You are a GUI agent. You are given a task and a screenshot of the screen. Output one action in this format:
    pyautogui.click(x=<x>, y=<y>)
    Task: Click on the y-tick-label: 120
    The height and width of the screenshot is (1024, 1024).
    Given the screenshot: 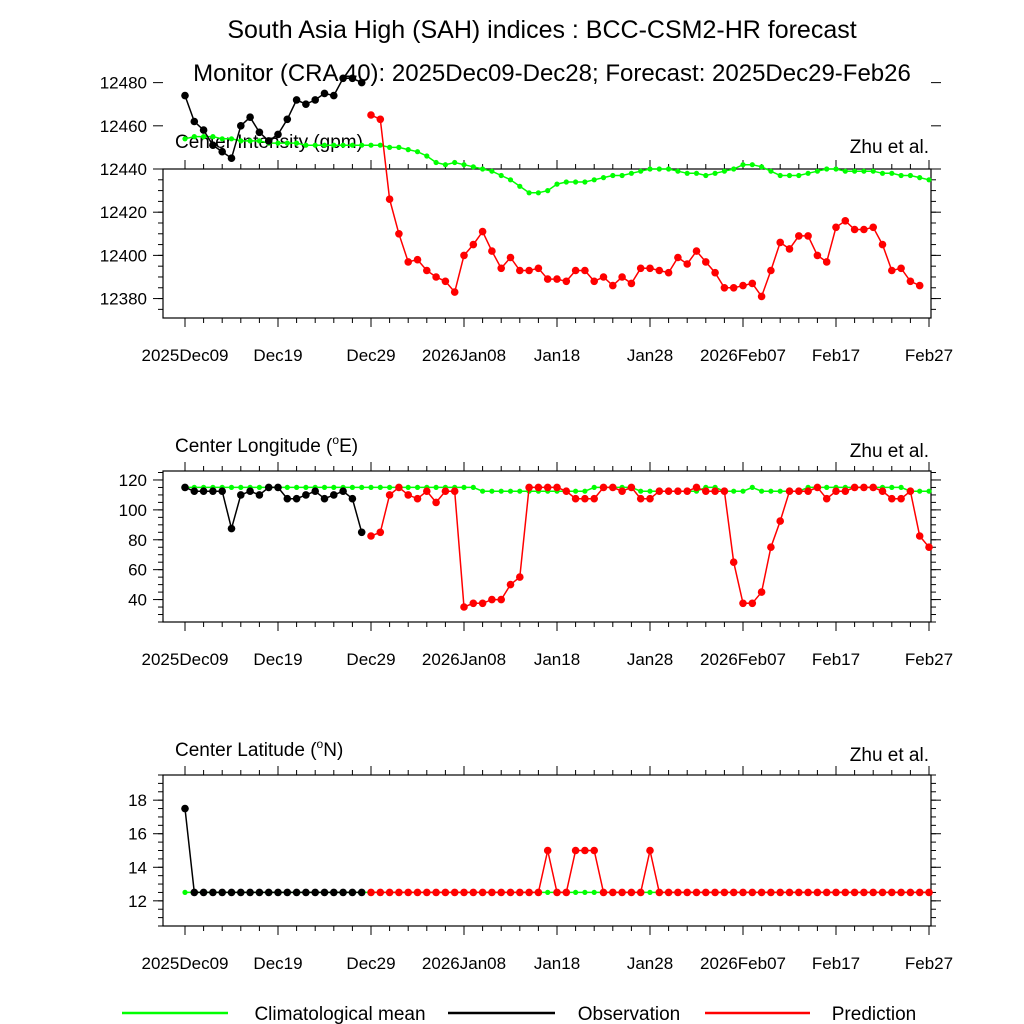 What is the action you would take?
    pyautogui.click(x=133, y=480)
    